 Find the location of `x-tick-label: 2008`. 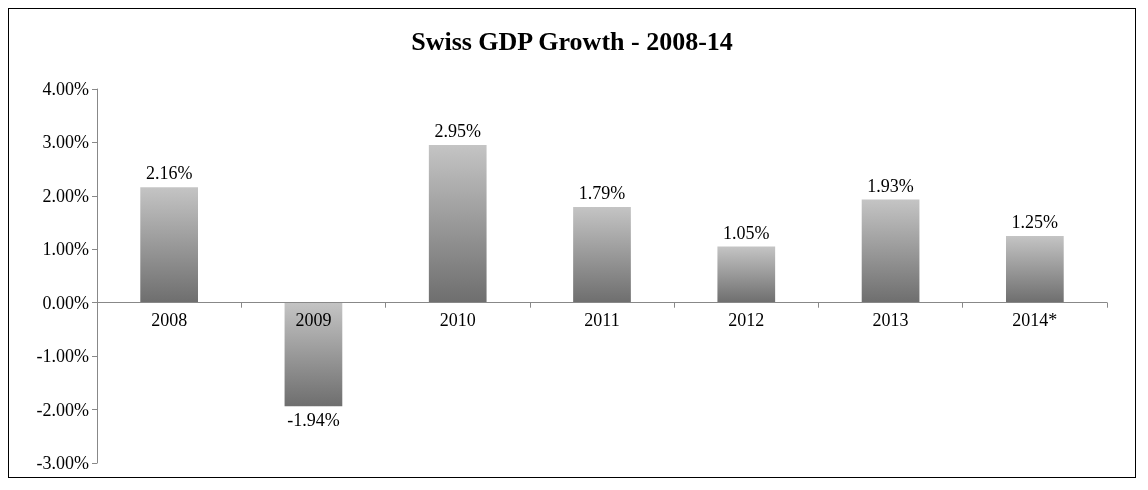

x-tick-label: 2008 is located at coordinates (169, 319).